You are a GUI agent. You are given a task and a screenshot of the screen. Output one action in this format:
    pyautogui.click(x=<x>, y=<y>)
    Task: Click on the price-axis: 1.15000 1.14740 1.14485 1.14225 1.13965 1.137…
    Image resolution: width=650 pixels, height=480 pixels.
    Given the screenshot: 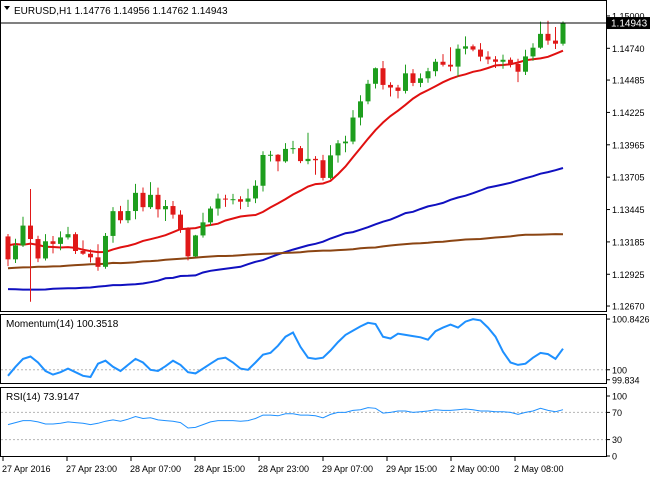 What is the action you would take?
    pyautogui.click(x=625, y=161)
    